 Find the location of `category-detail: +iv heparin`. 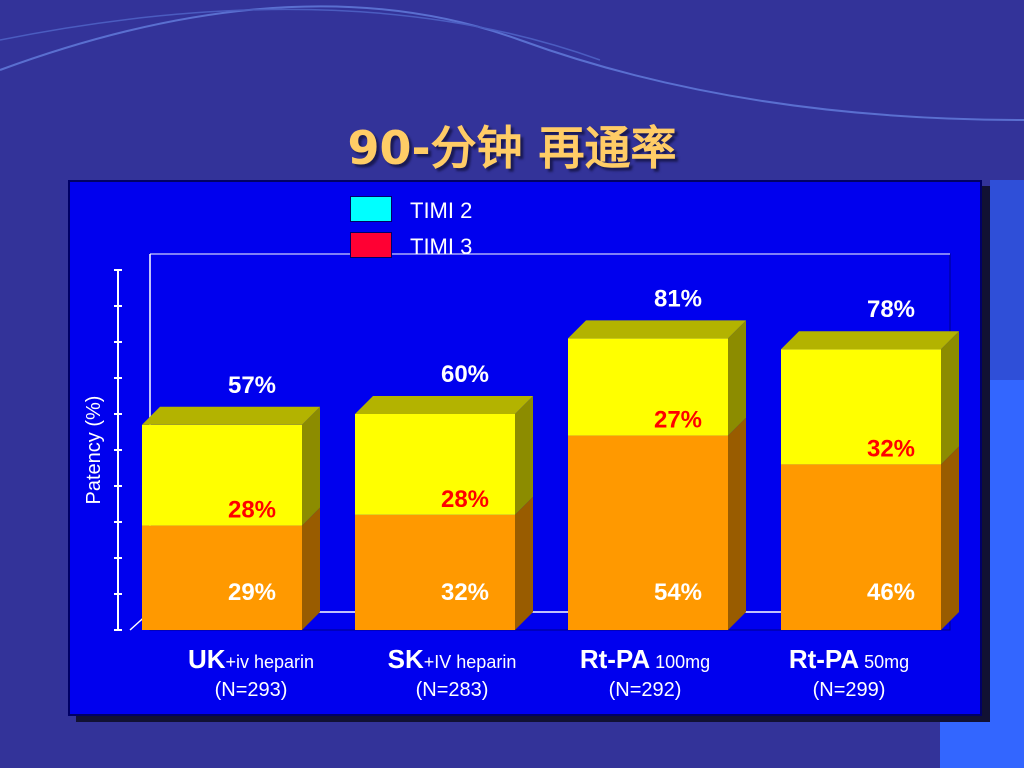

category-detail: +iv heparin is located at coordinates (270, 662).